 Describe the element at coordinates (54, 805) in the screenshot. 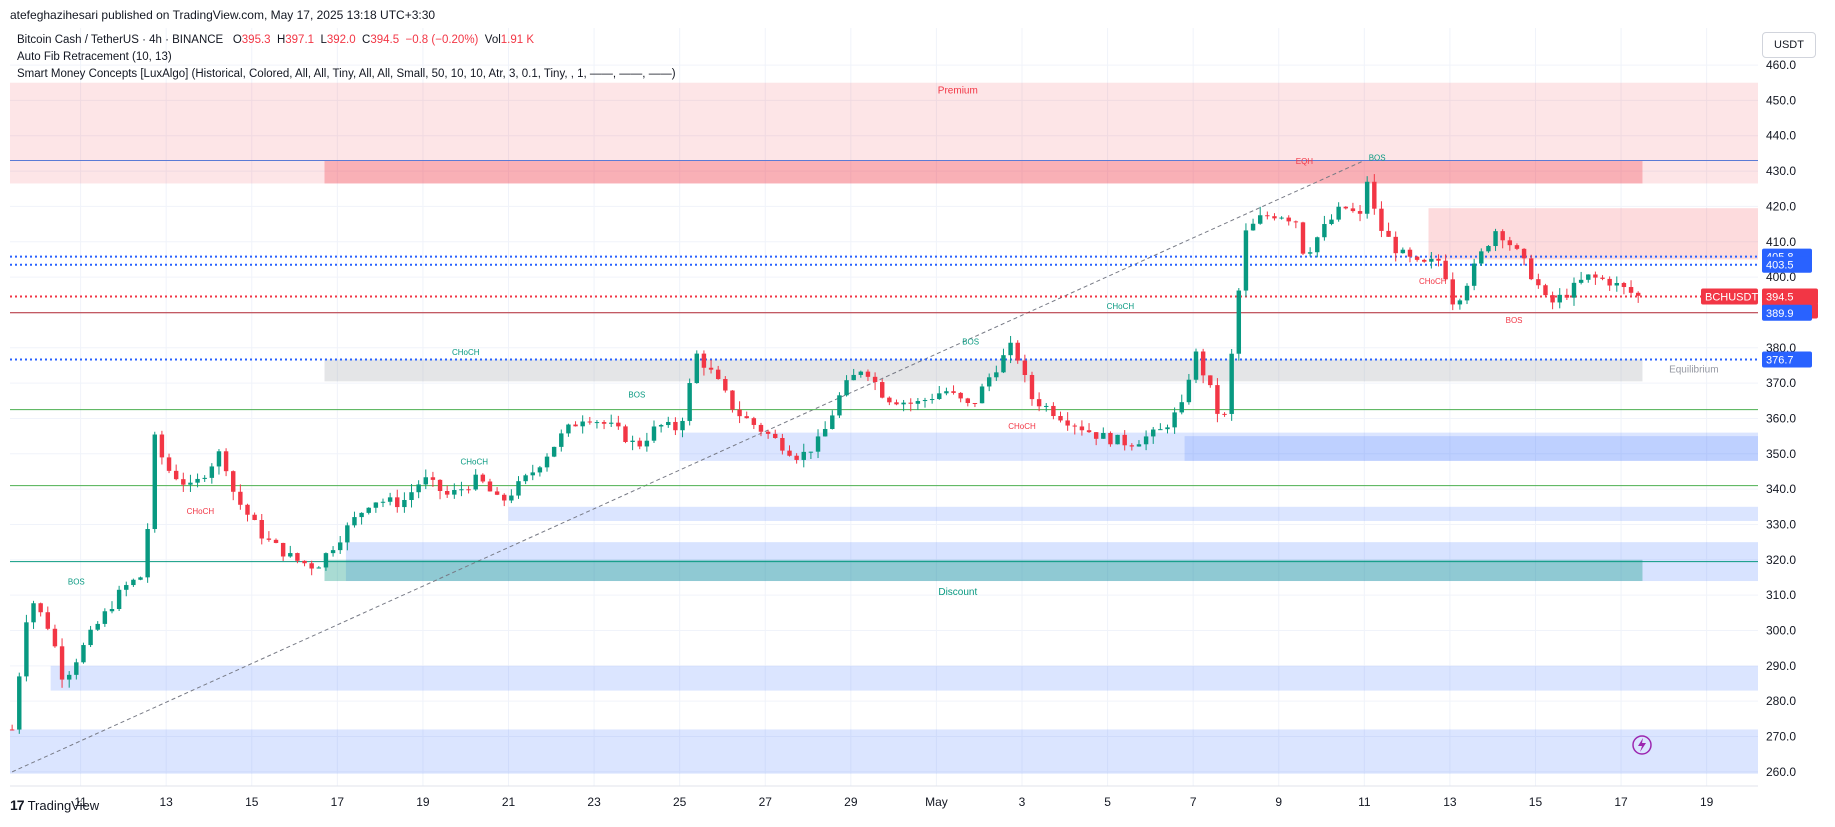

I see `tradingview-branding: 17 TradingView` at that location.